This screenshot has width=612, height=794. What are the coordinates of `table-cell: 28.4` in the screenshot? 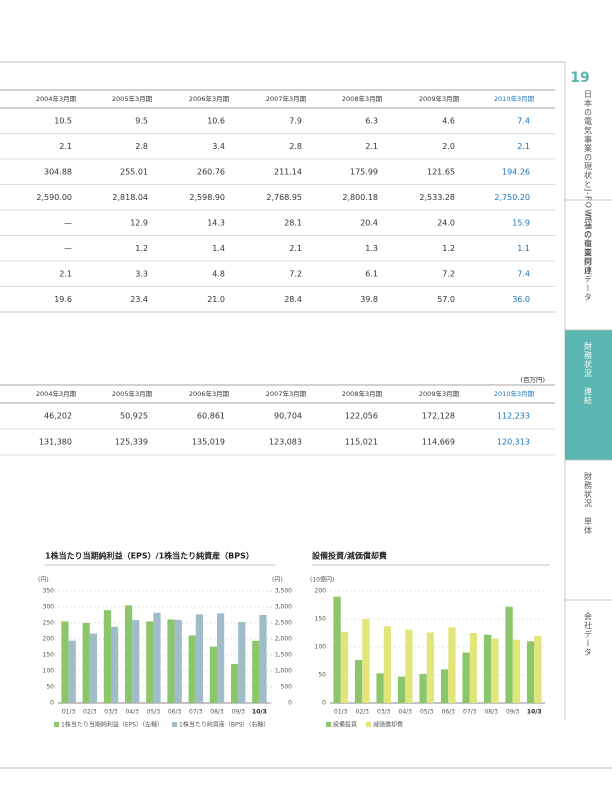 It's located at (293, 299).